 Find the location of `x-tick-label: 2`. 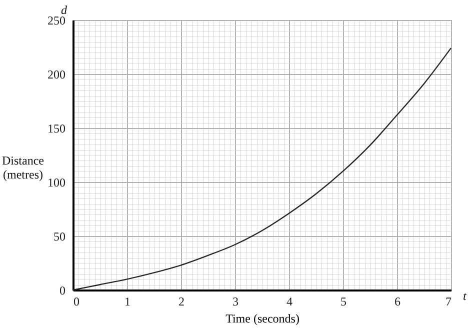

x-tick-label: 2 is located at coordinates (181, 301).